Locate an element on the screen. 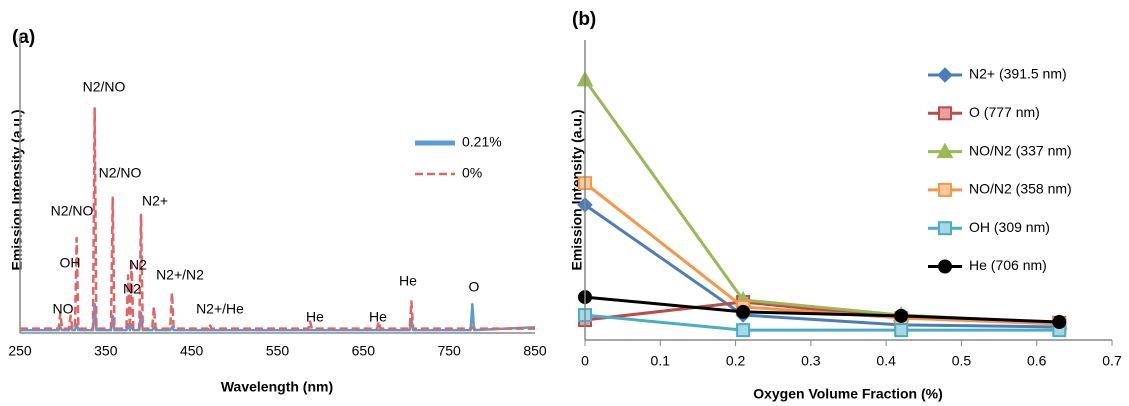 The image size is (1129, 406). legend-label: He (706 nm) is located at coordinates (1008, 265).